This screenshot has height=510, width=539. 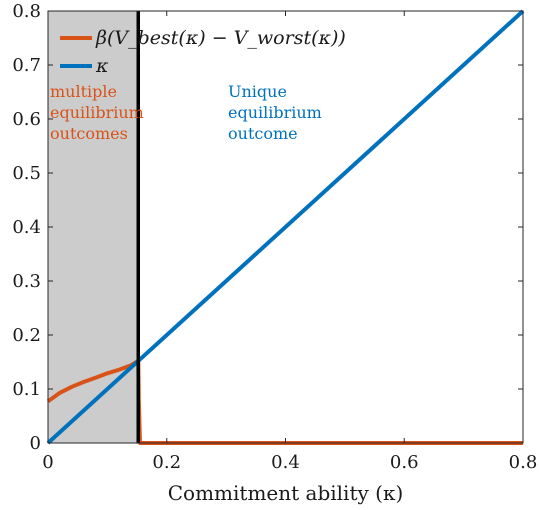 I want to click on annotation-multiple-equilibrium: multiple equilibrium outcomes, so click(x=97, y=112).